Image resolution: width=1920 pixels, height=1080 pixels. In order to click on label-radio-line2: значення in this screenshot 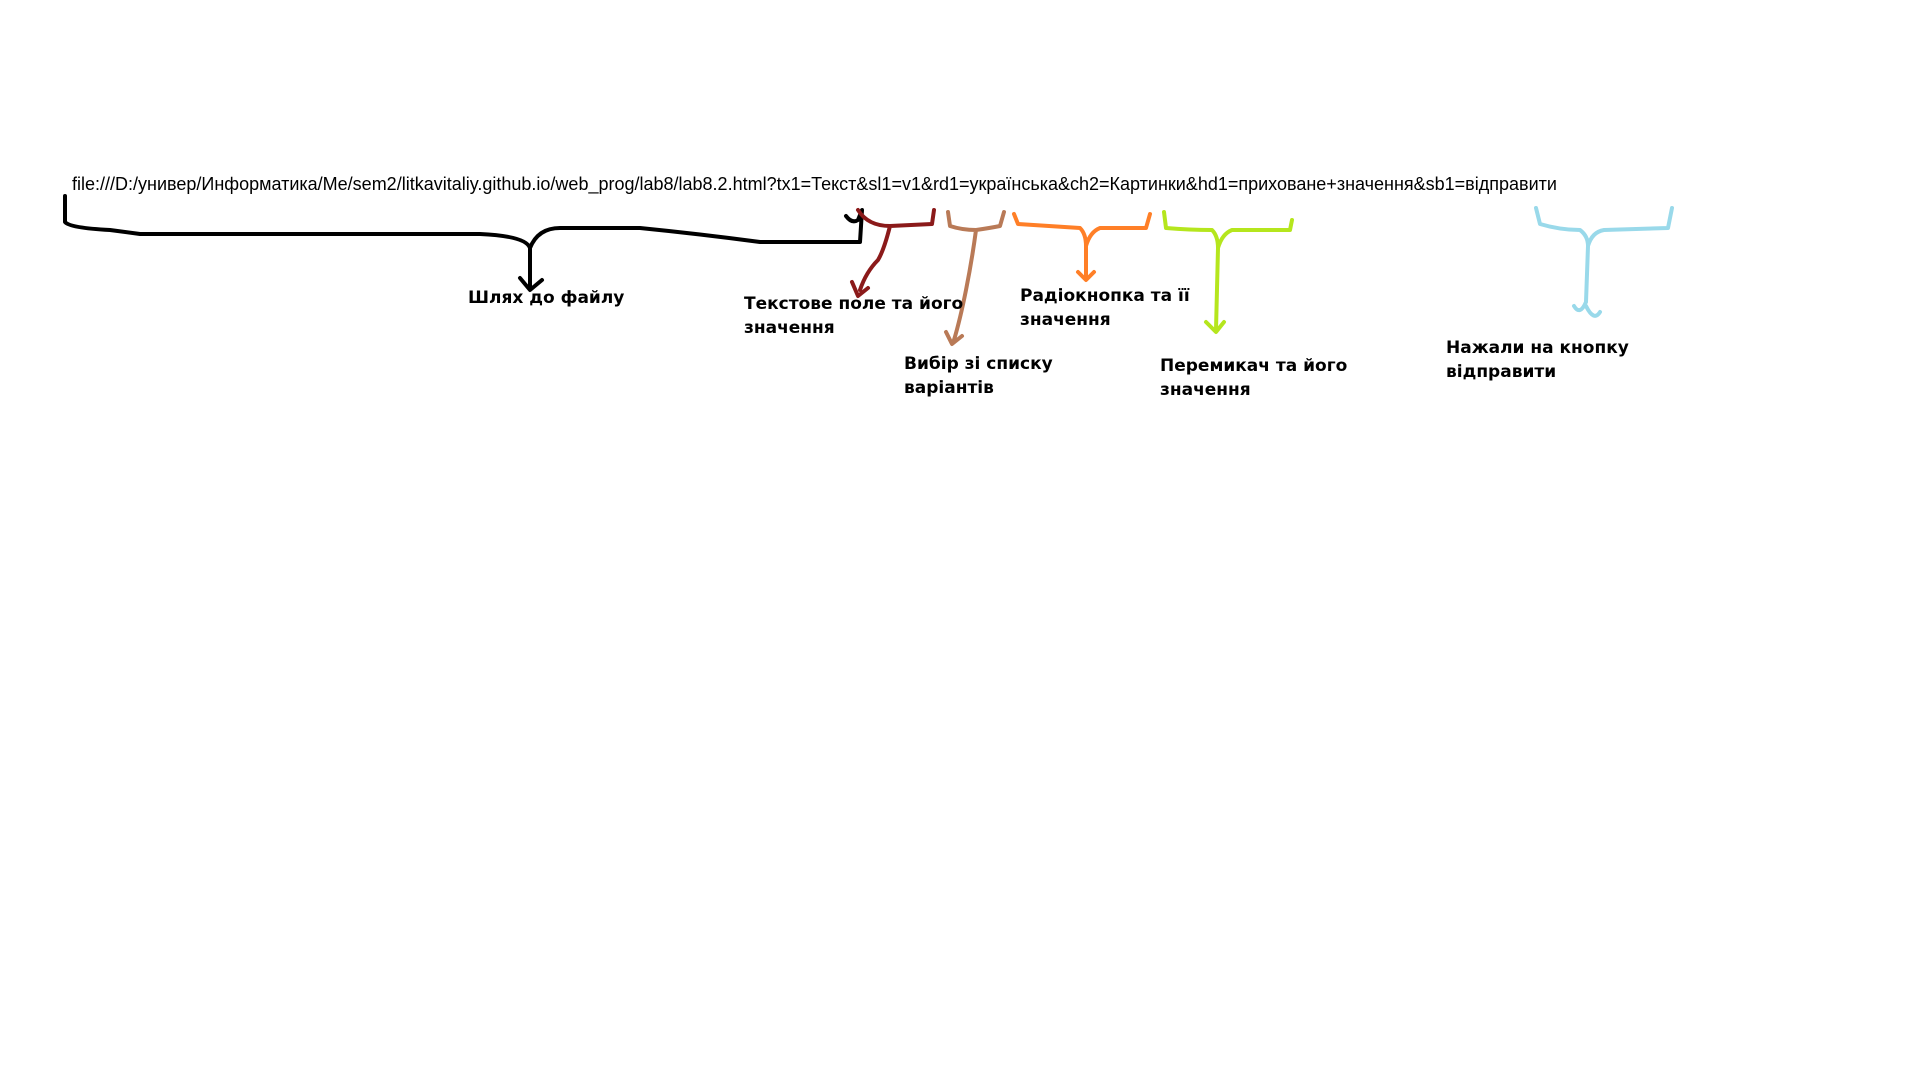, I will do `click(1065, 320)`.